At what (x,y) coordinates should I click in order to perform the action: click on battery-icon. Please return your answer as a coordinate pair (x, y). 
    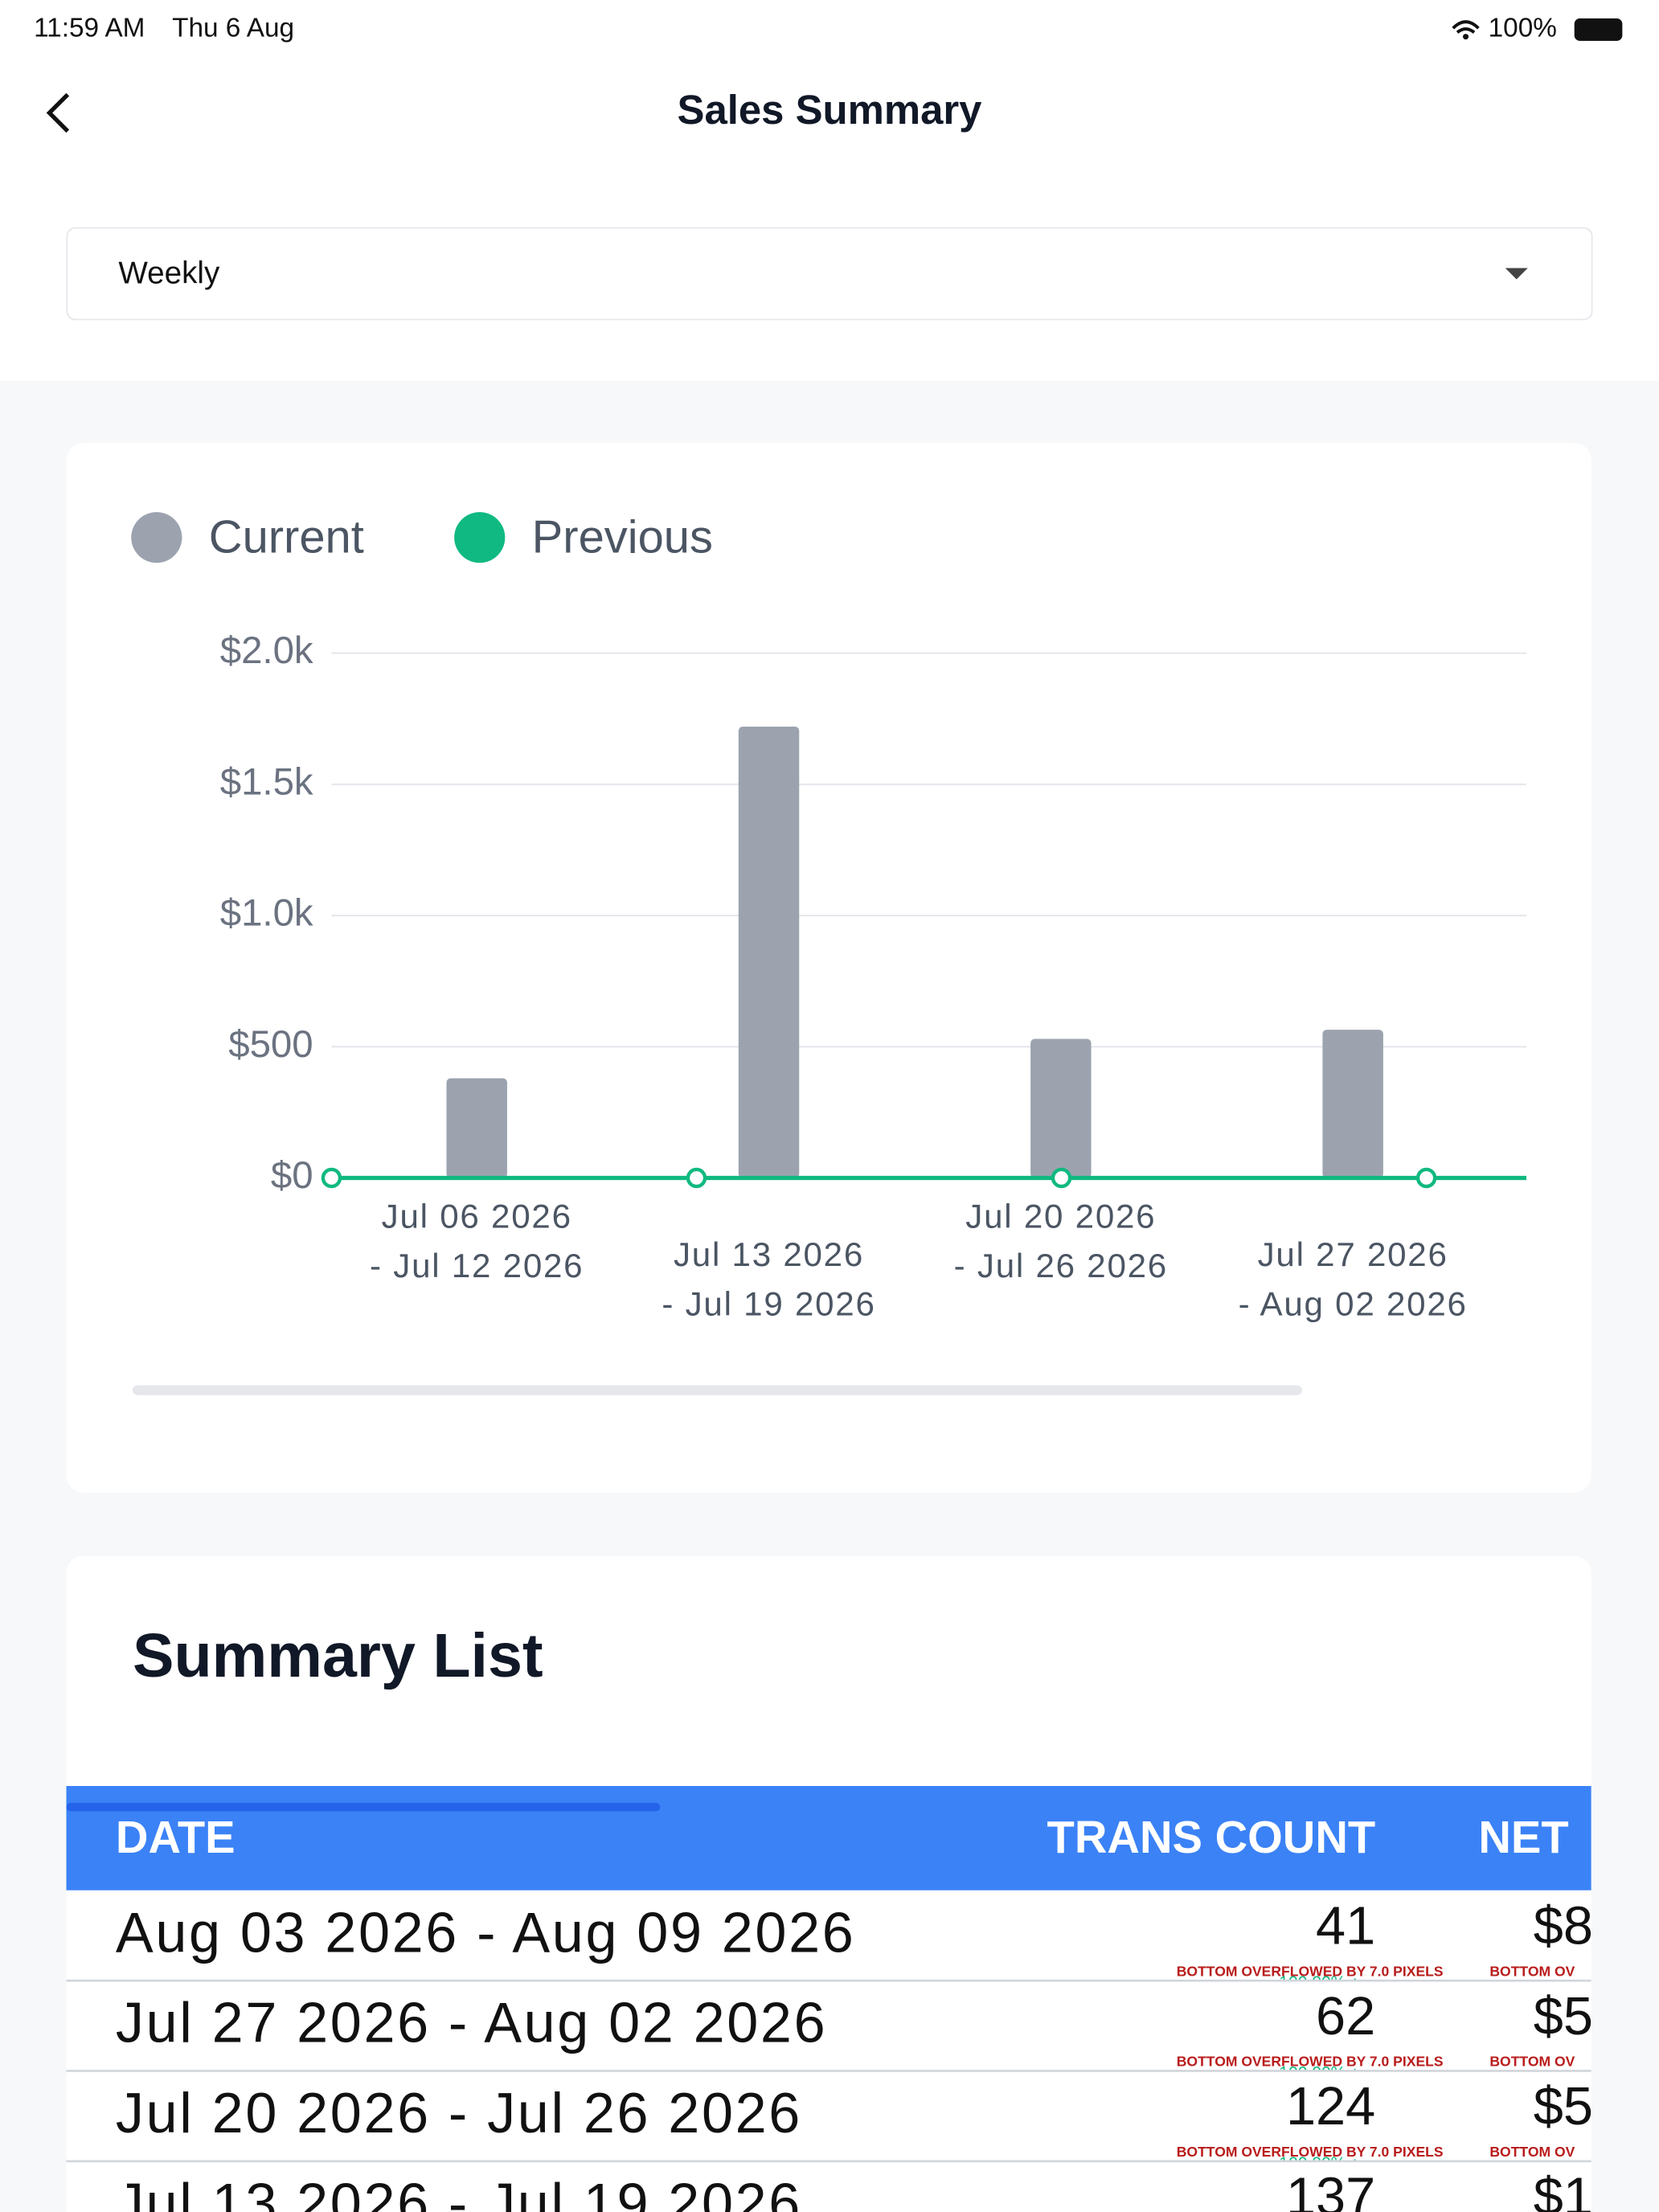
    Looking at the image, I should click on (1598, 29).